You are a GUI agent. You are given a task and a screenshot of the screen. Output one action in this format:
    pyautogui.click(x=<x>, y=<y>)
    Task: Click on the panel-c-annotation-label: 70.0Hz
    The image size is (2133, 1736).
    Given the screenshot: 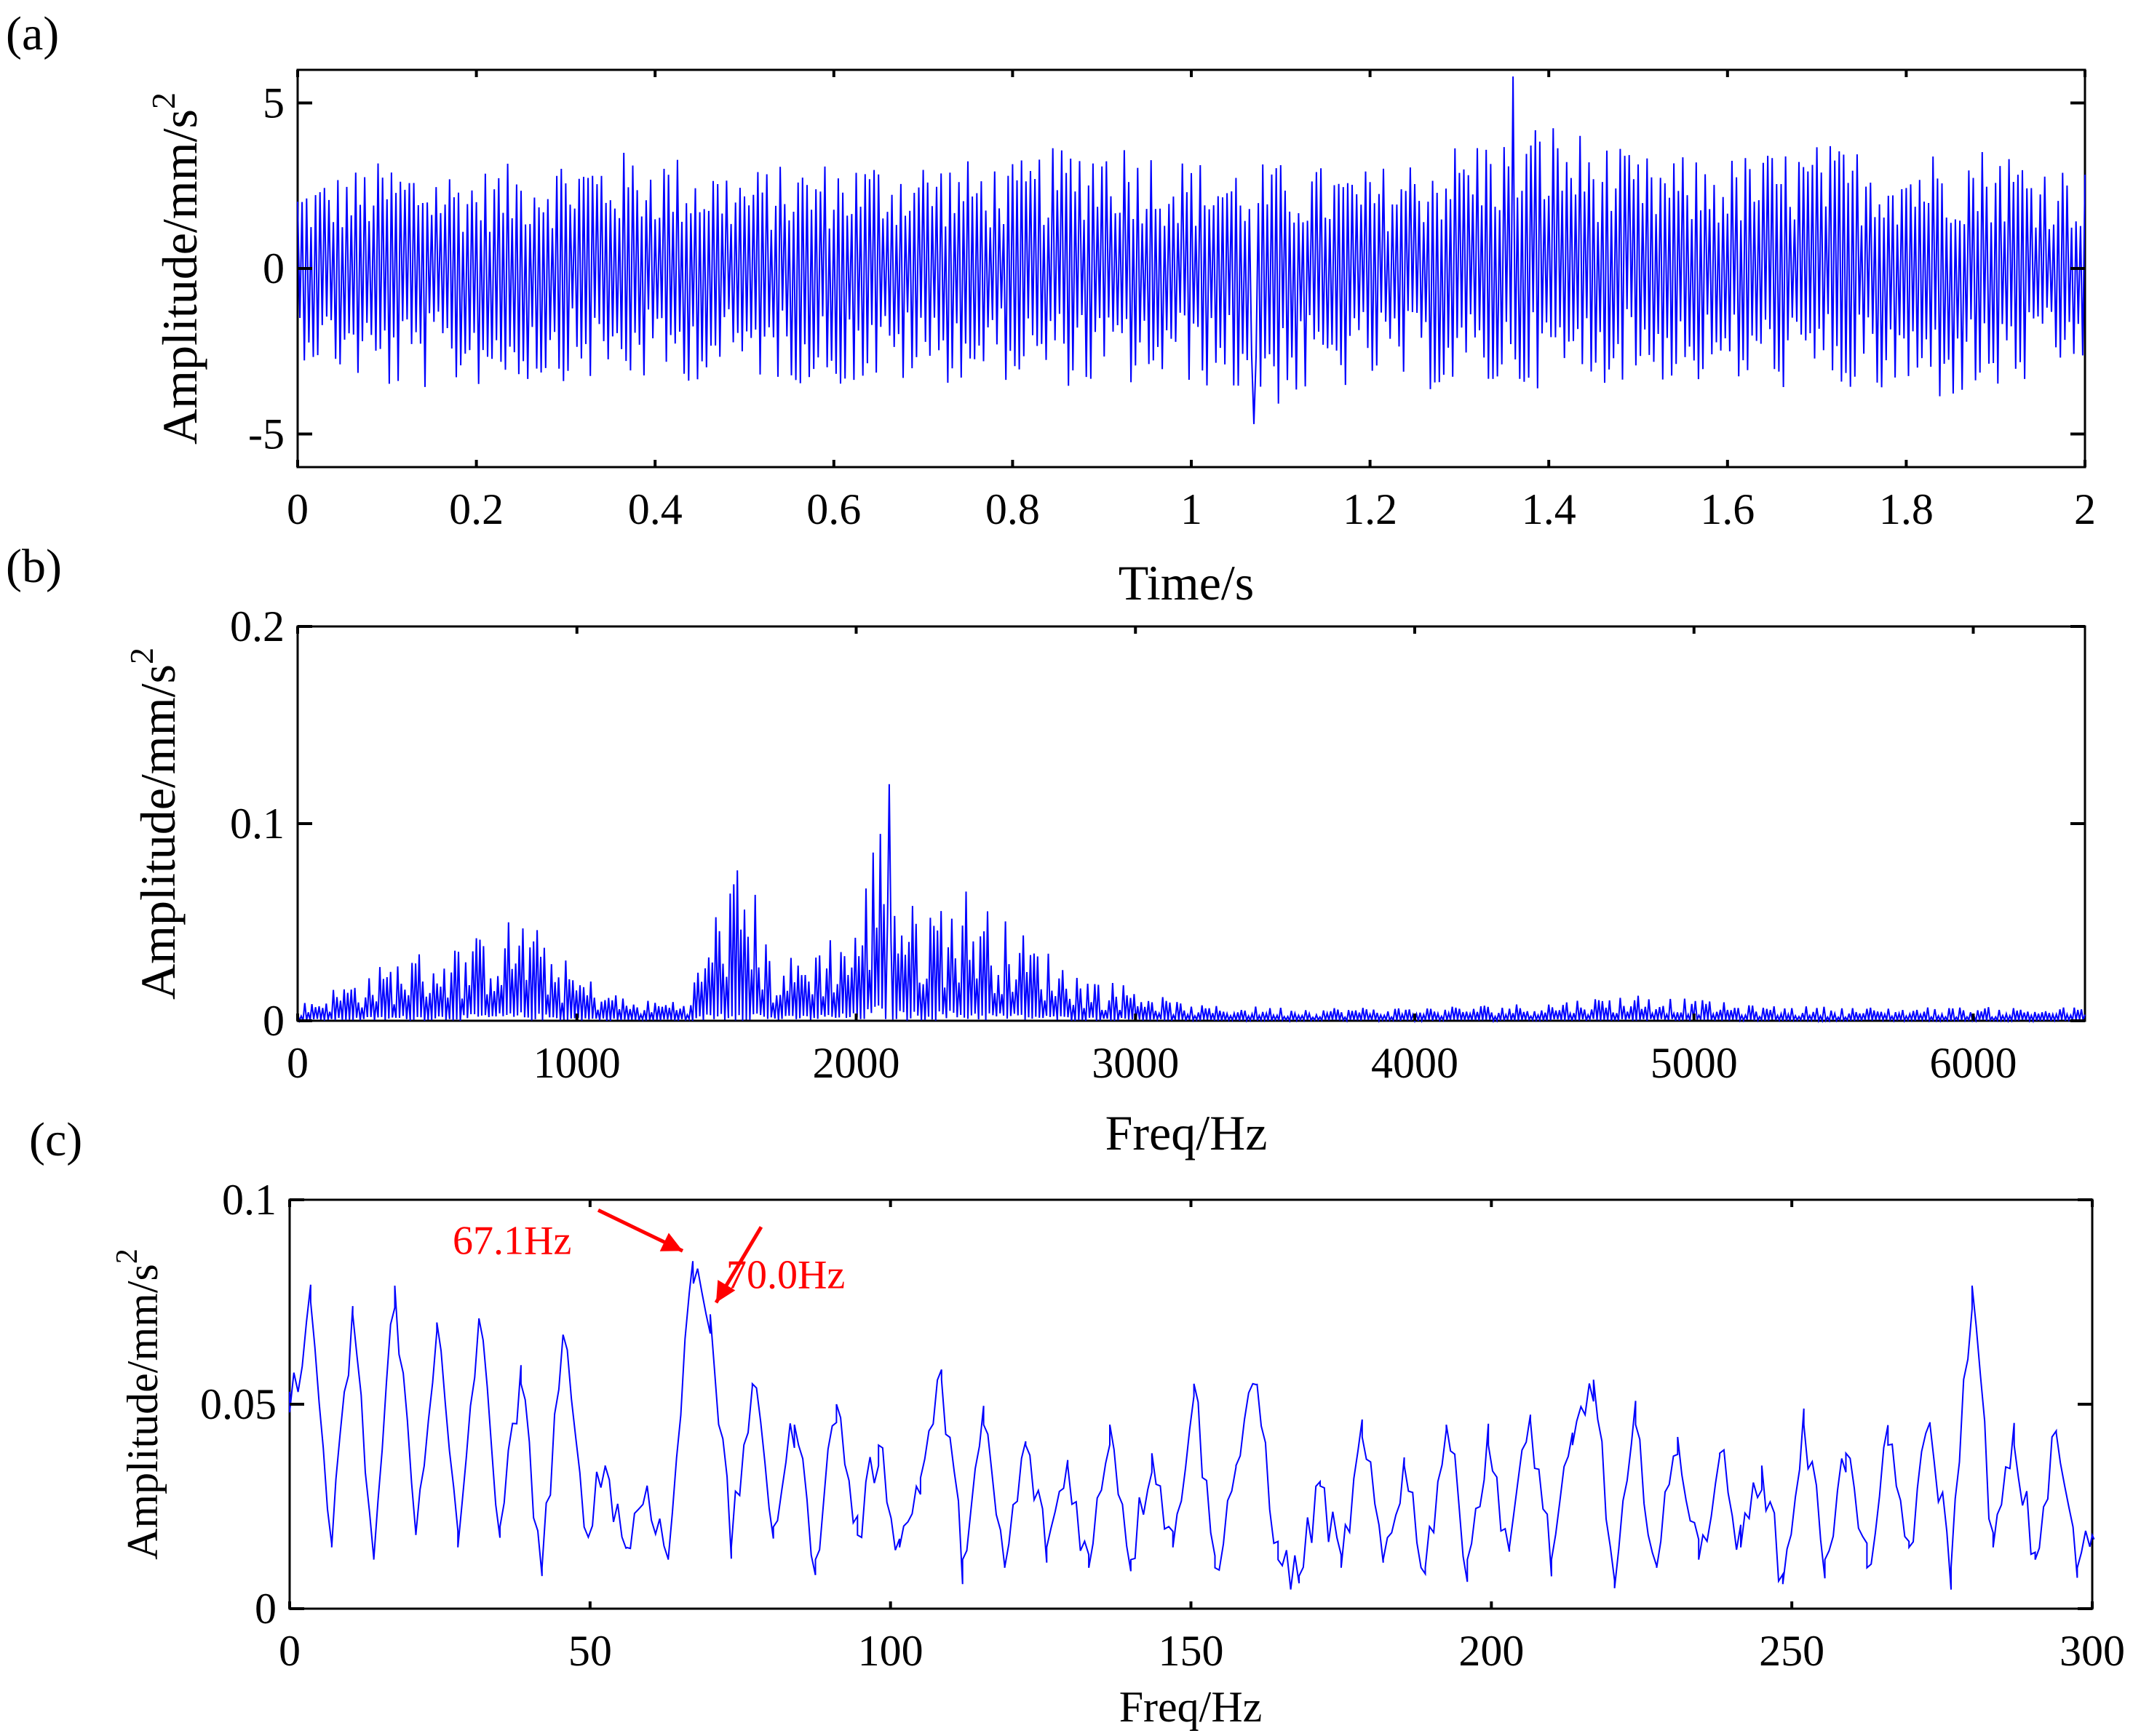 What is the action you would take?
    pyautogui.click(x=785, y=1274)
    